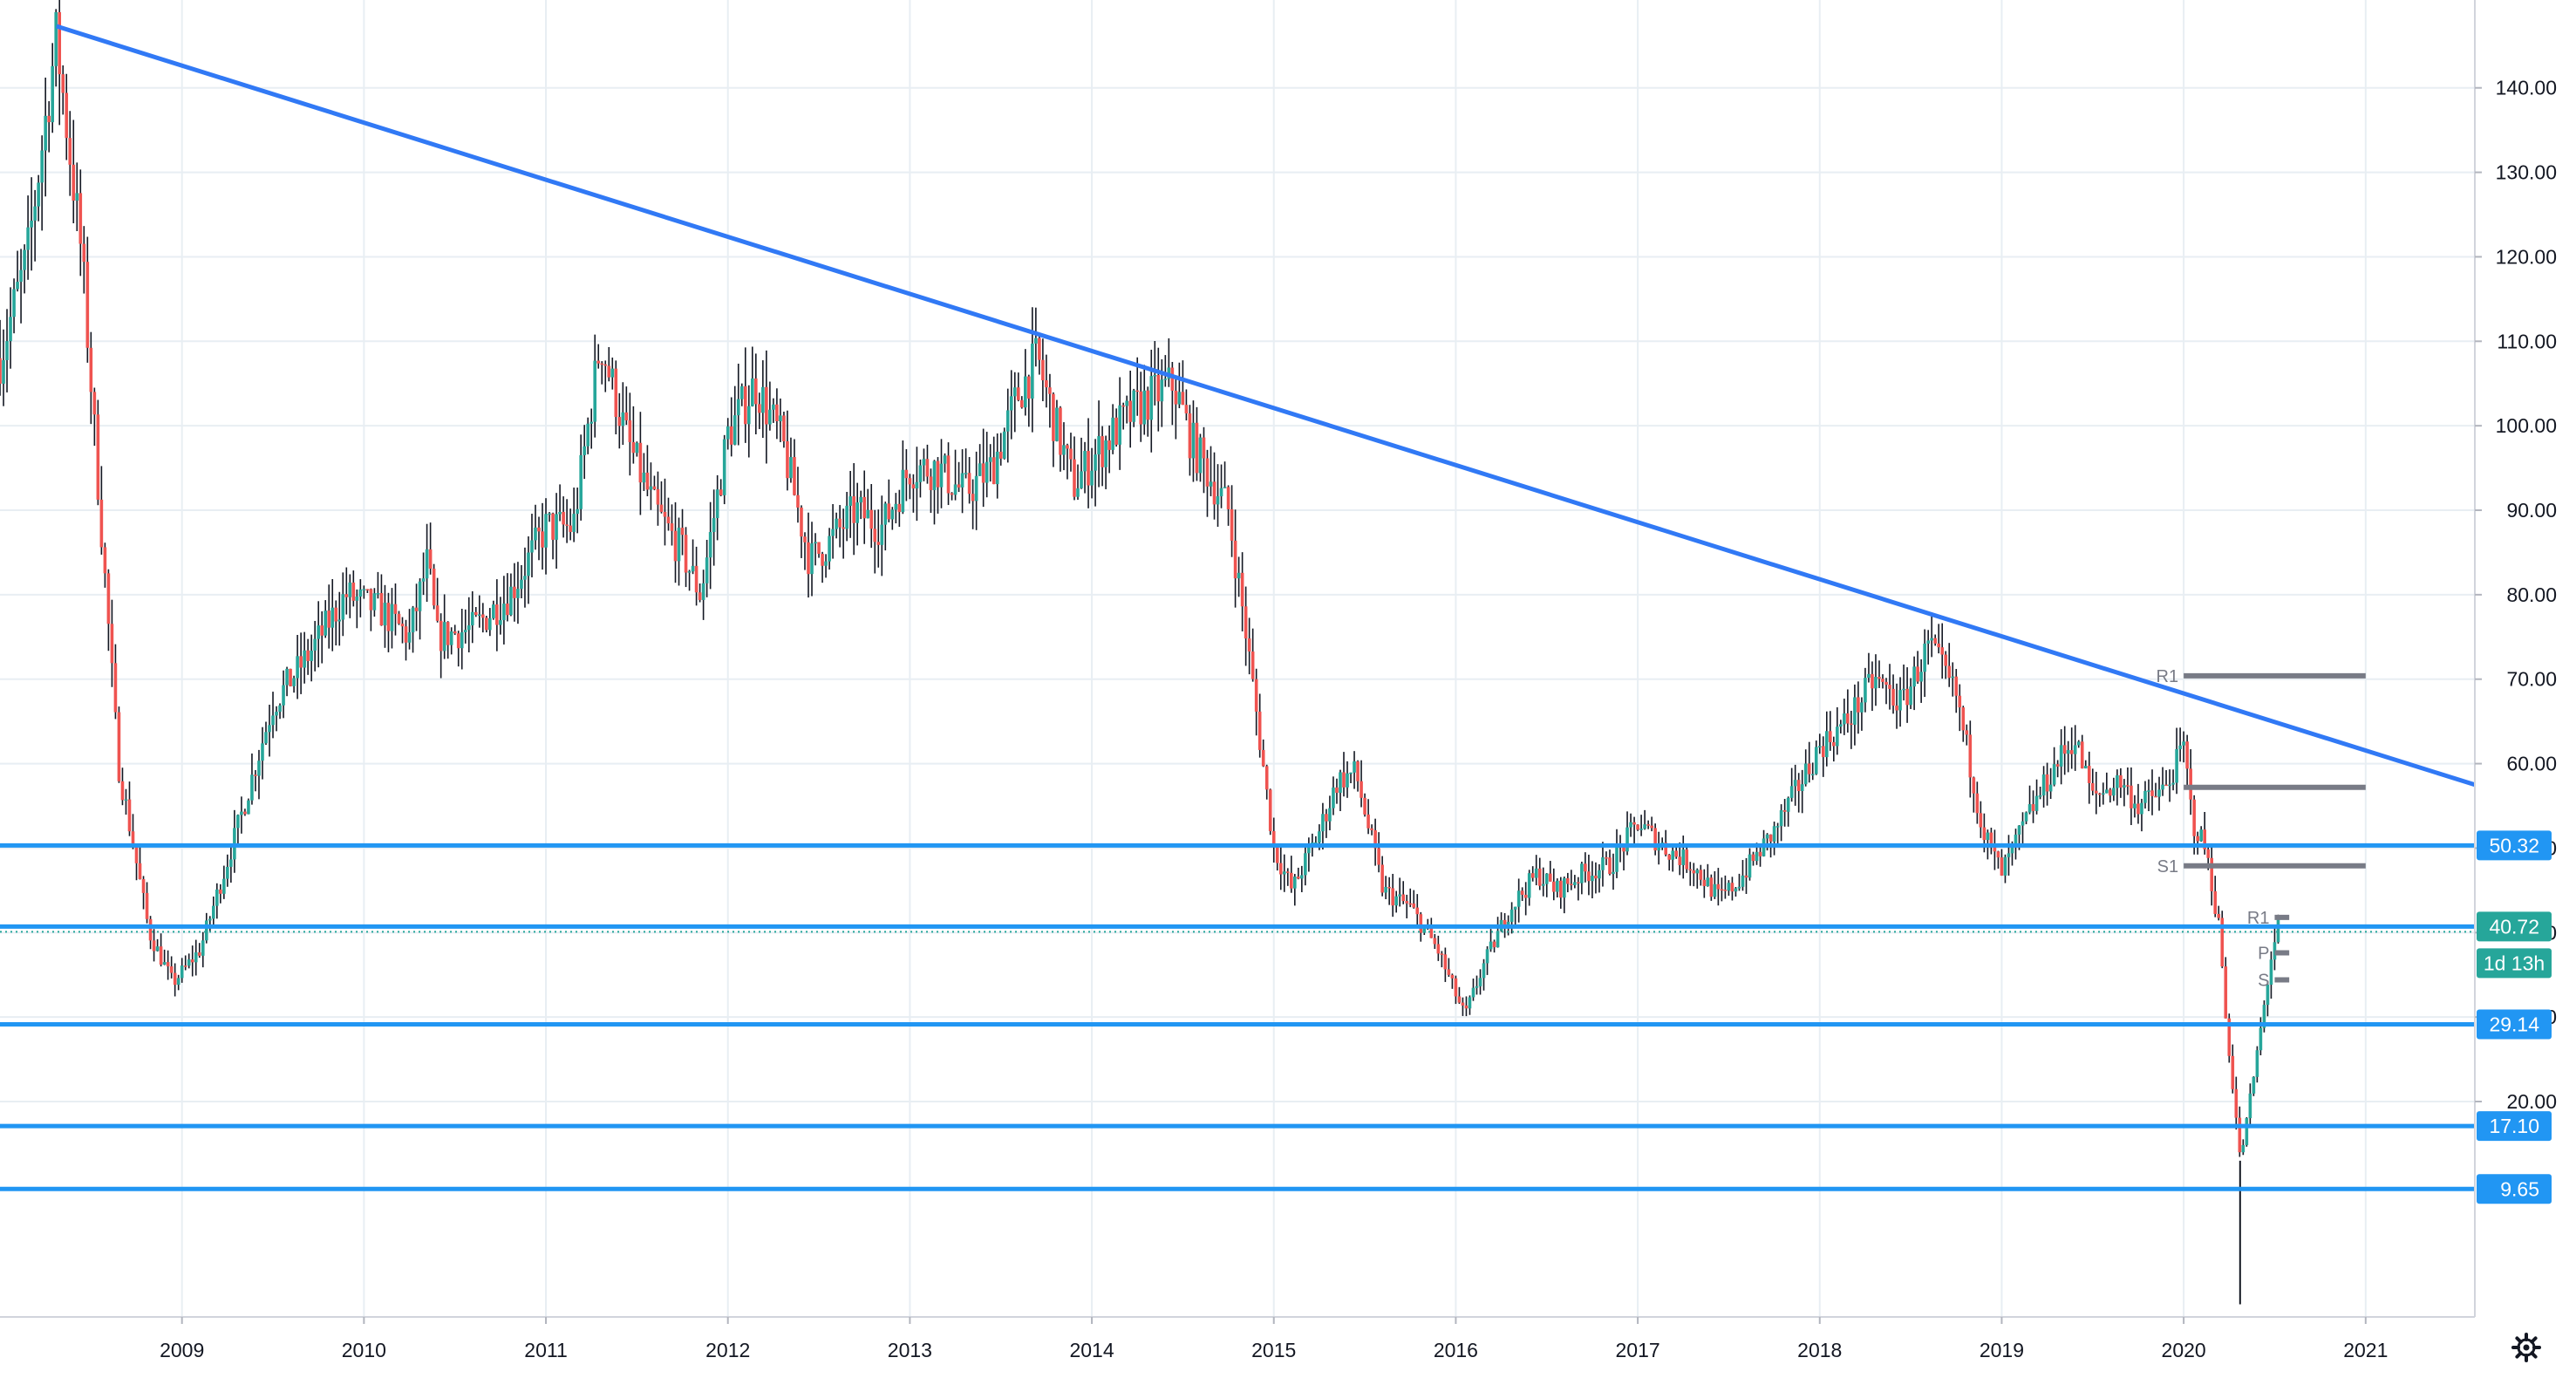 This screenshot has width=2576, height=1378. What do you see at coordinates (2514, 926) in the screenshot?
I see `level-badge` at bounding box center [2514, 926].